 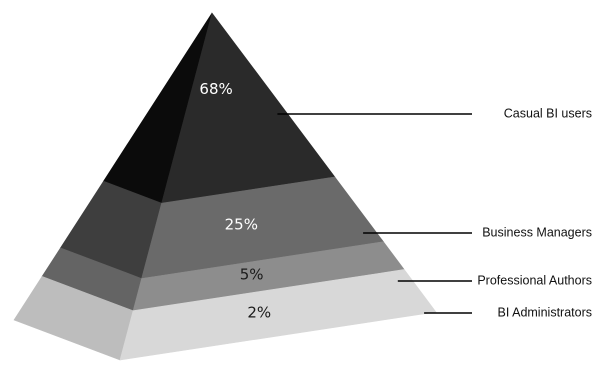 What do you see at coordinates (215, 89) in the screenshot?
I see `value-label: 68%` at bounding box center [215, 89].